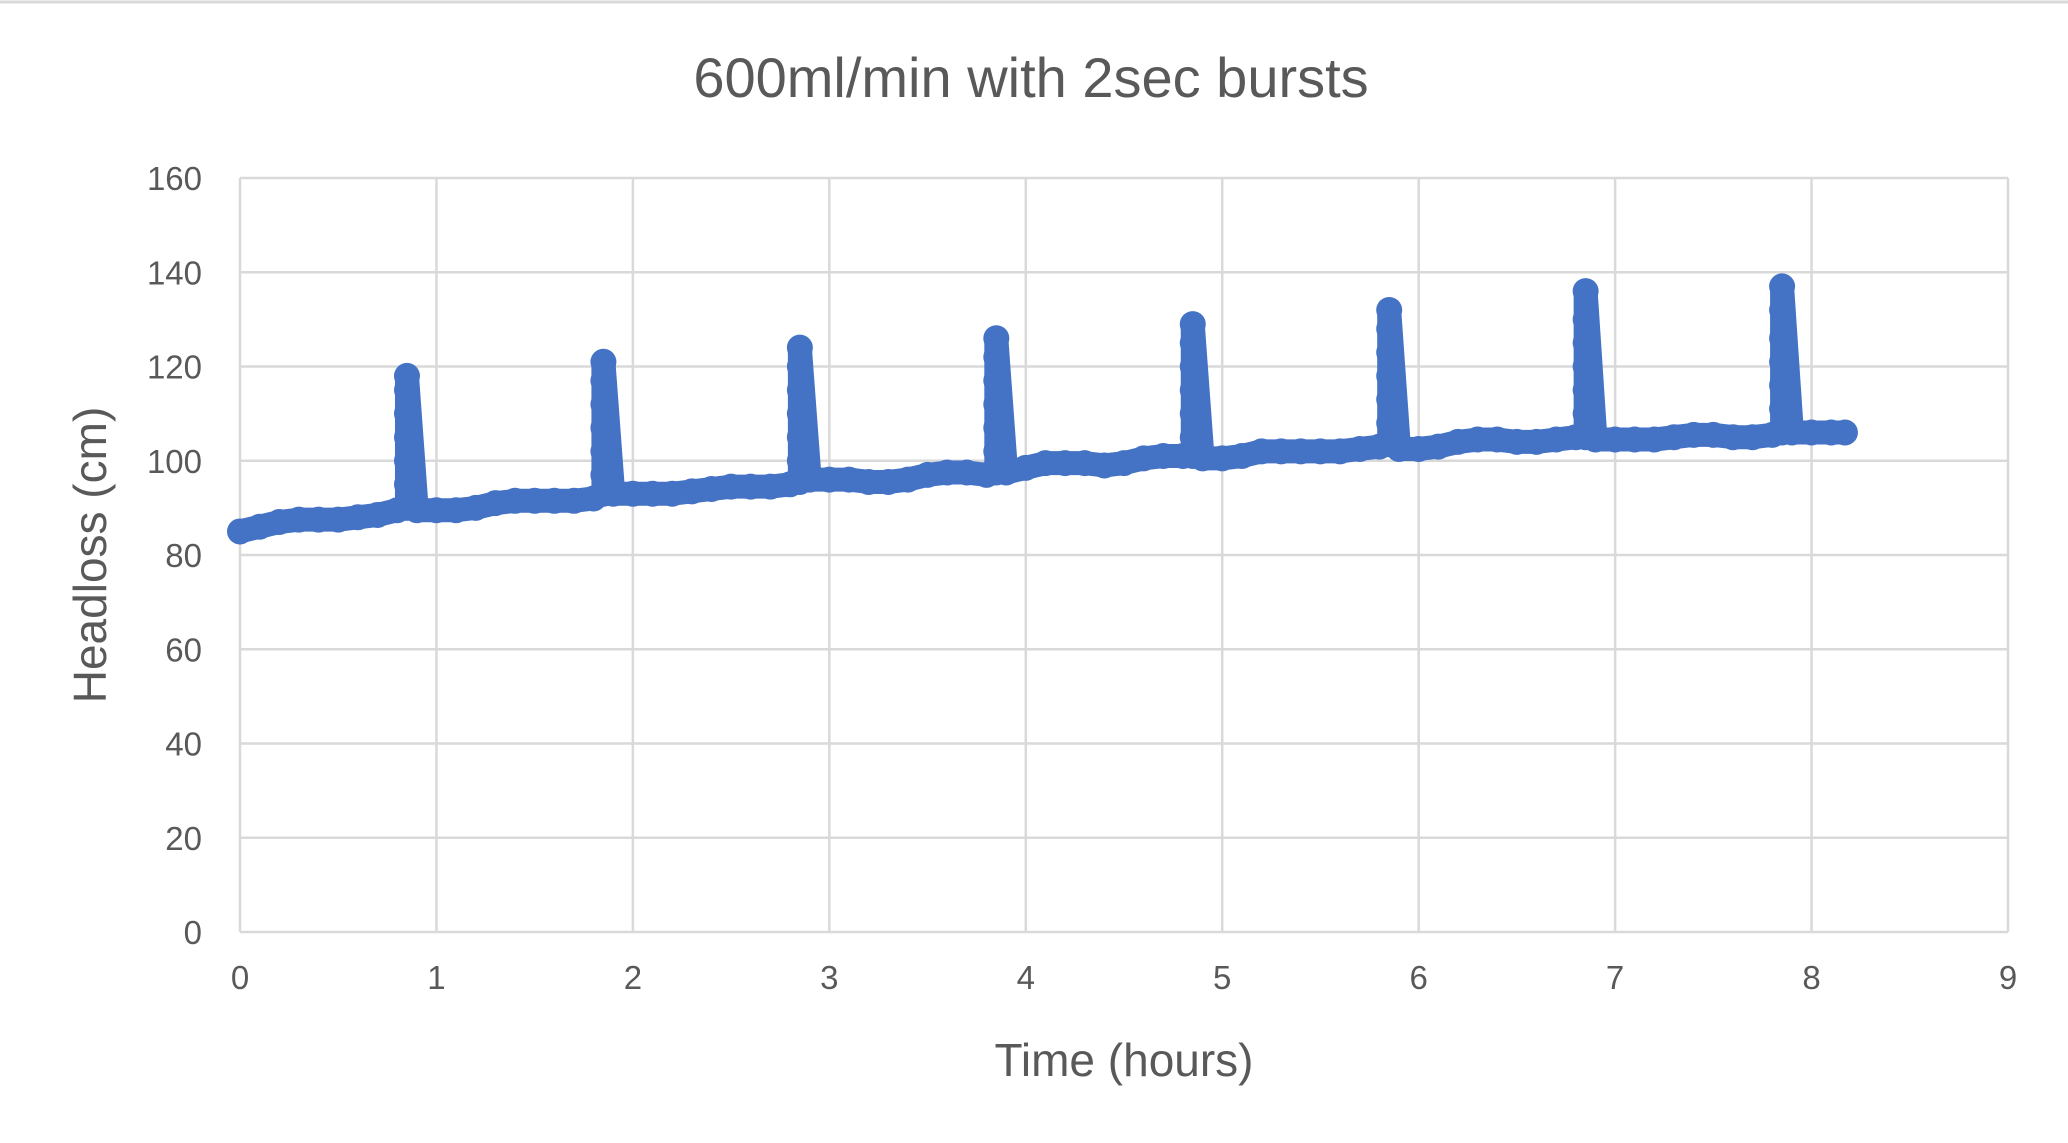  I want to click on x-tick-label: 2, so click(633, 977).